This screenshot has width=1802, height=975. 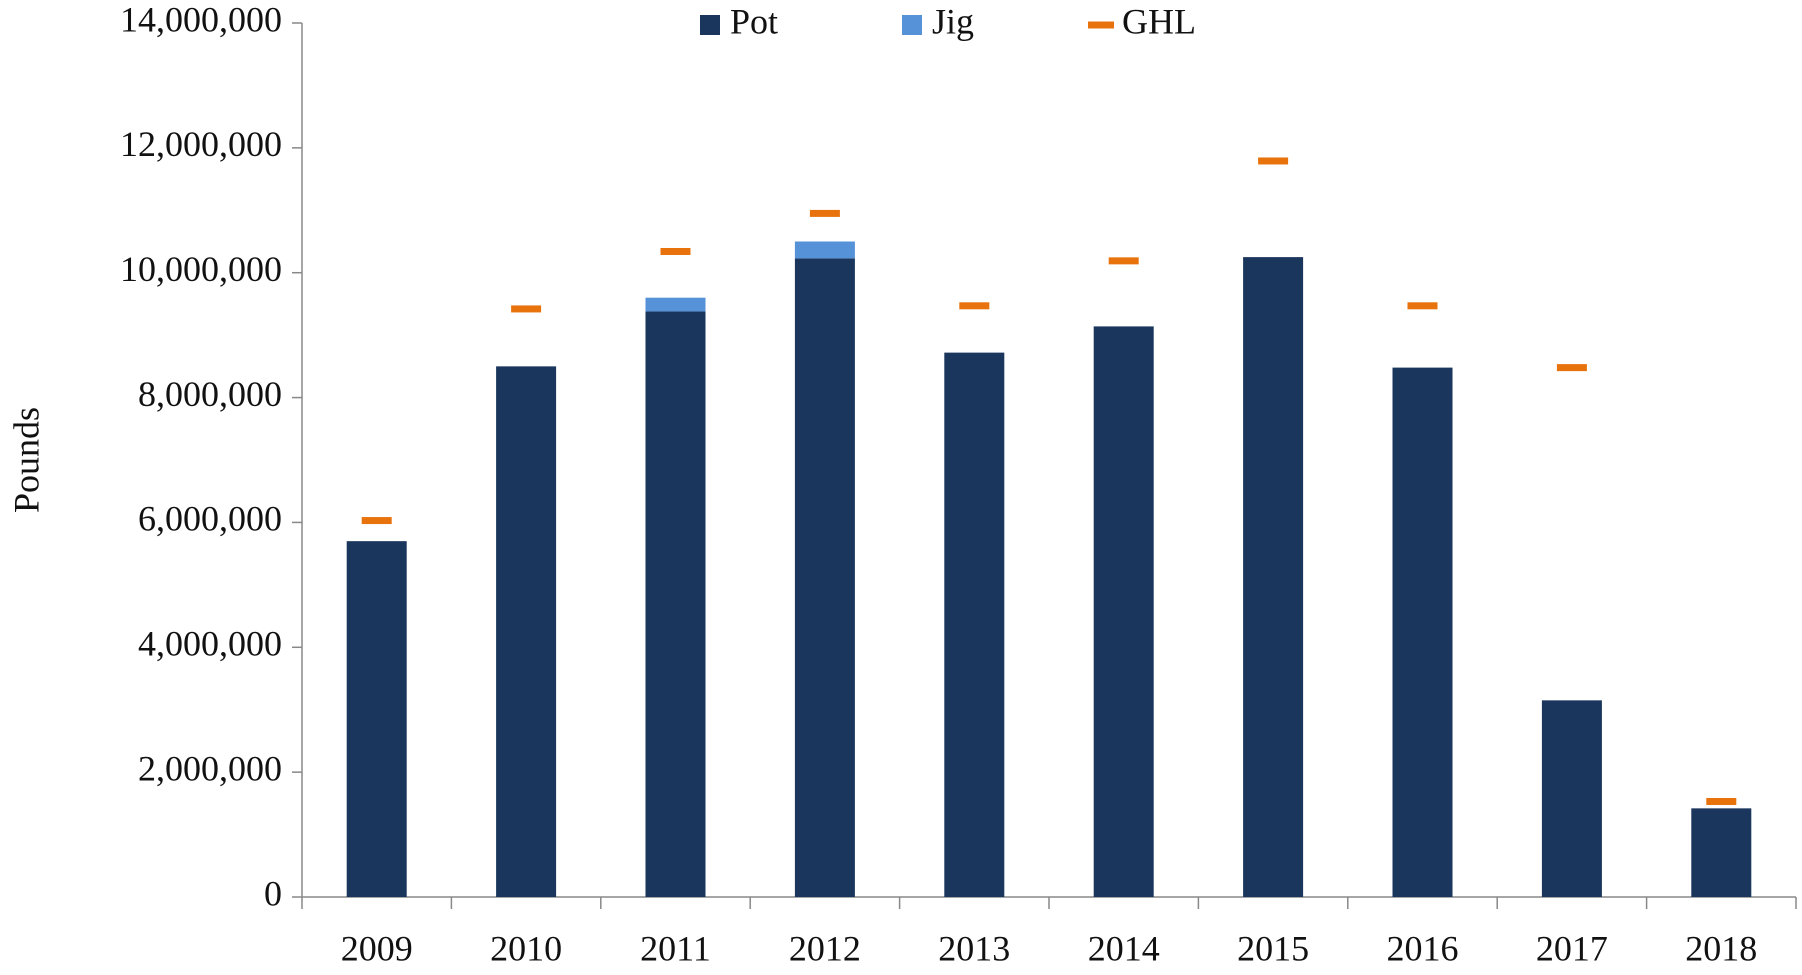 What do you see at coordinates (210, 768) in the screenshot?
I see `y-tick-label: 2,000,000` at bounding box center [210, 768].